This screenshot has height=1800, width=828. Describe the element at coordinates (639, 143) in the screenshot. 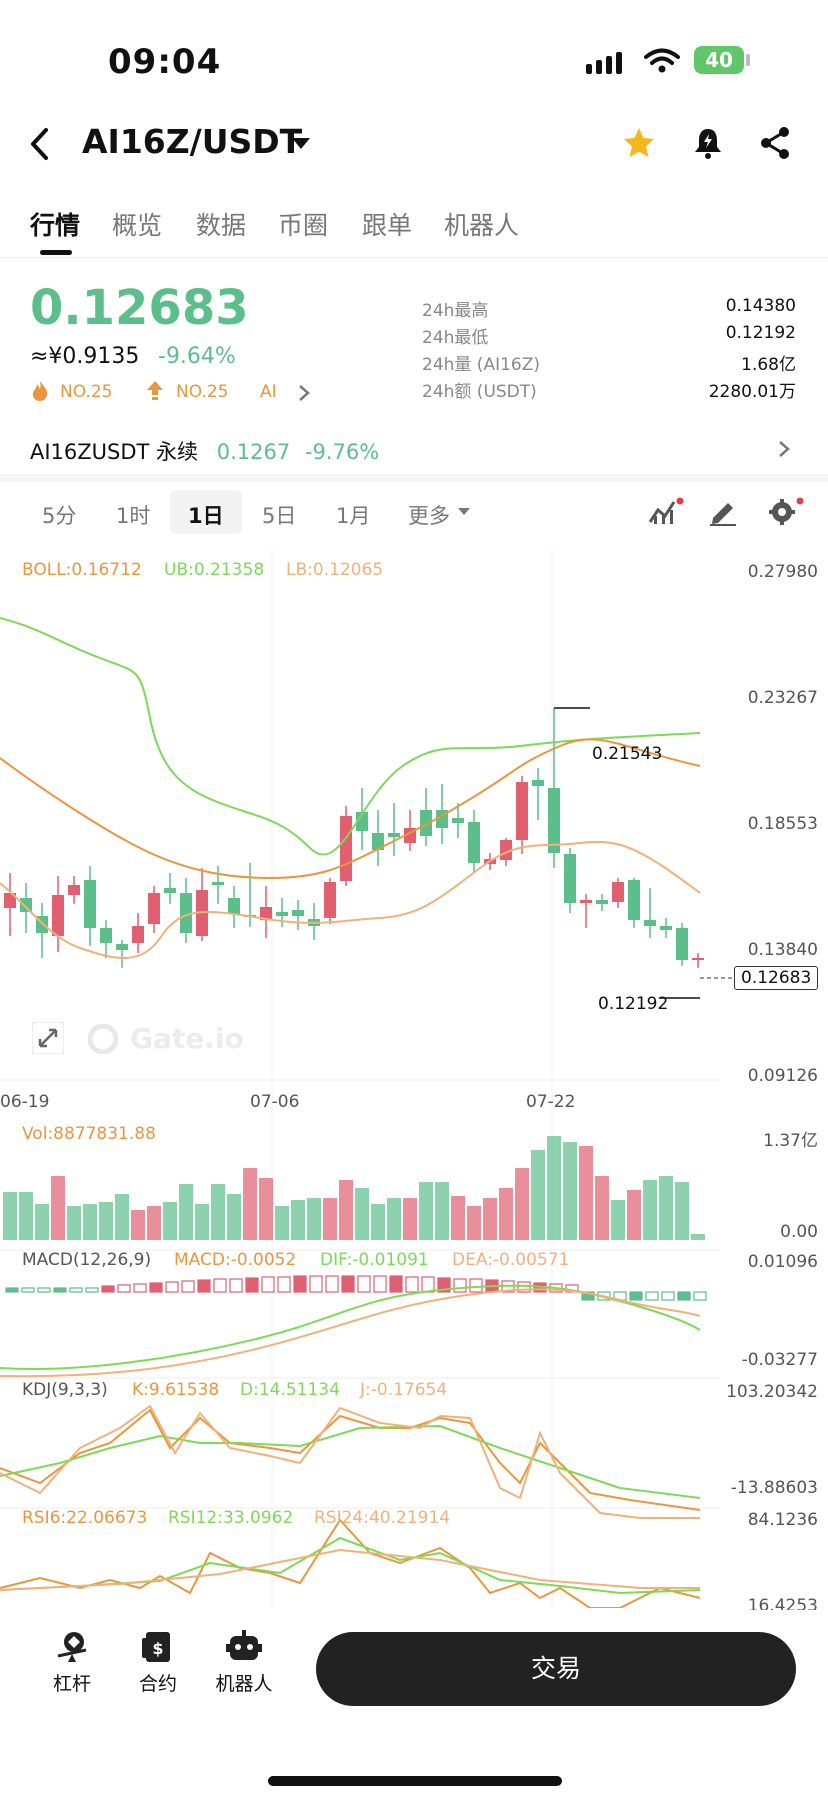

I see `star-icon` at that location.